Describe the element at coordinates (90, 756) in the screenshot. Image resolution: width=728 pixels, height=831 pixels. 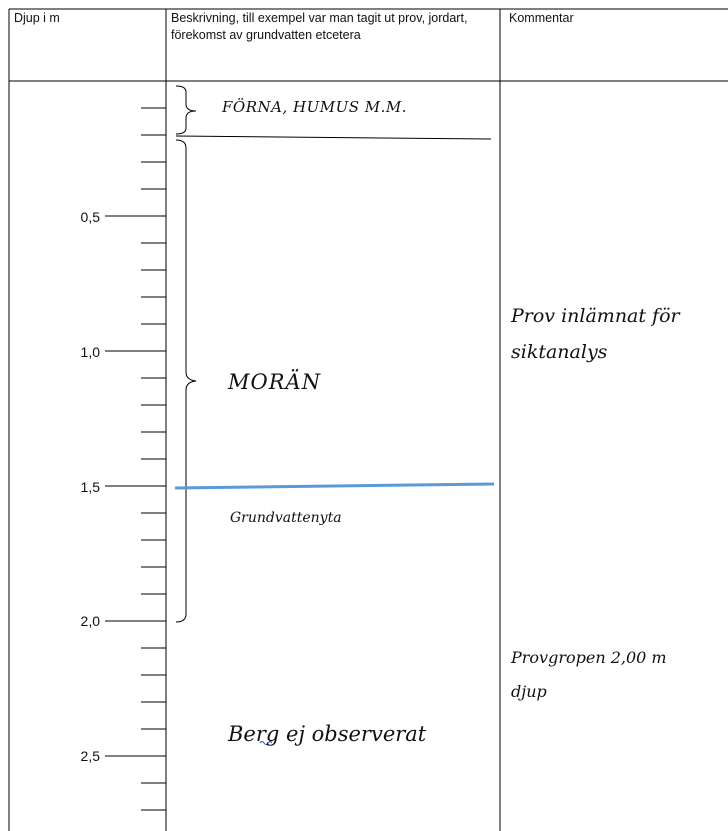
I see `tick-label-2-5: 2,5` at that location.